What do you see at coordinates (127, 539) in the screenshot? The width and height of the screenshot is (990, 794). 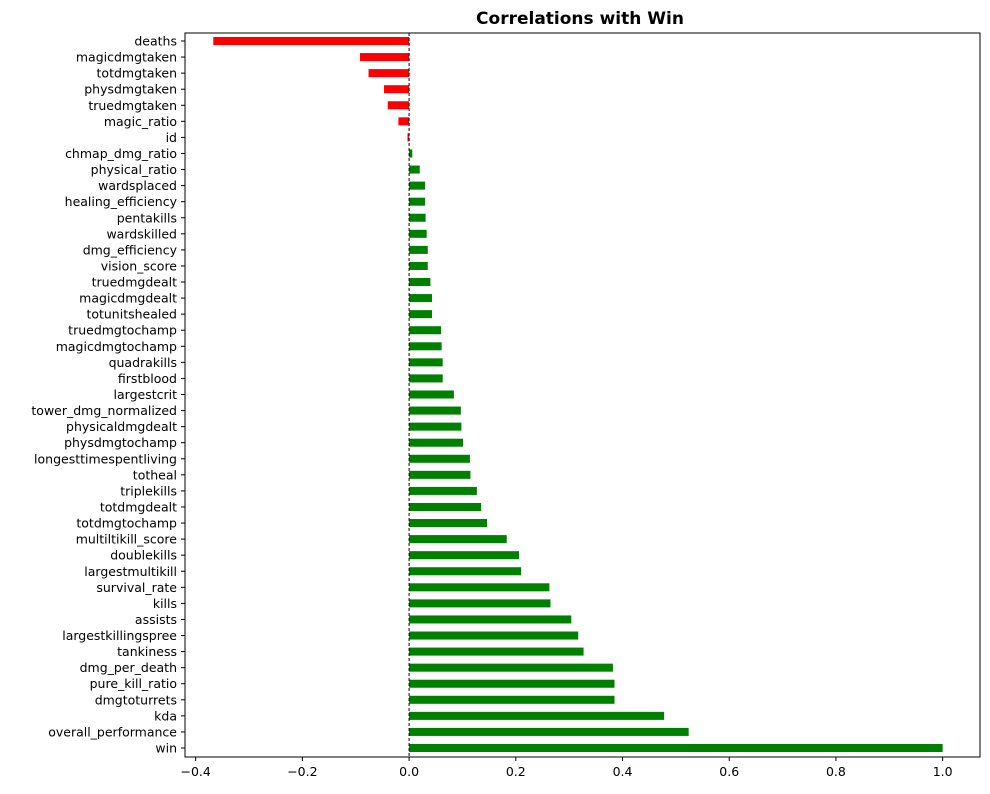 I see `y-tick-label-multiltikill_score: multiltikill_score` at bounding box center [127, 539].